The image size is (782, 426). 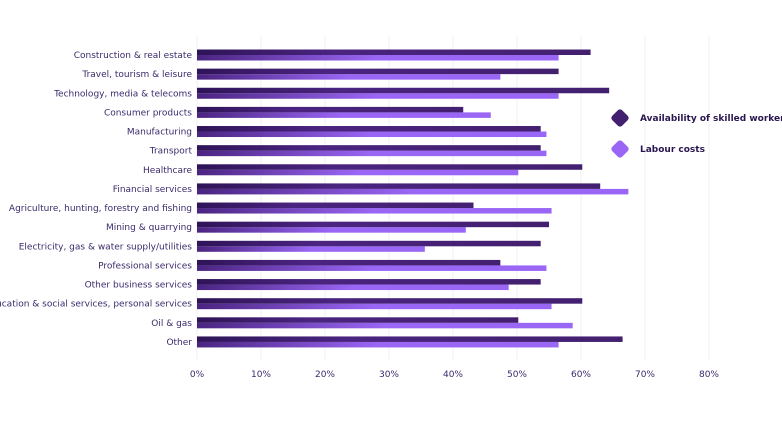 What do you see at coordinates (149, 228) in the screenshot?
I see `category-label: Mining & quarrying` at bounding box center [149, 228].